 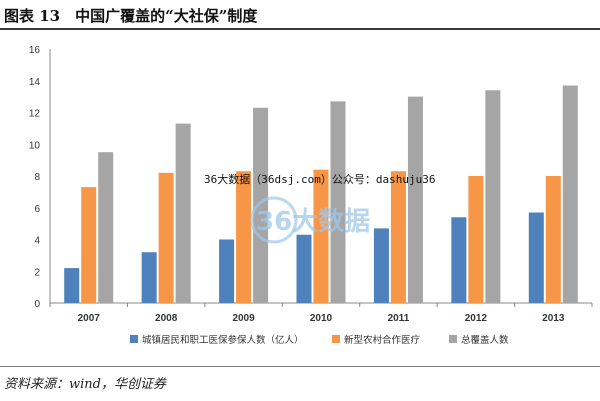 I want to click on x-tick-label: 2008, so click(x=166, y=318).